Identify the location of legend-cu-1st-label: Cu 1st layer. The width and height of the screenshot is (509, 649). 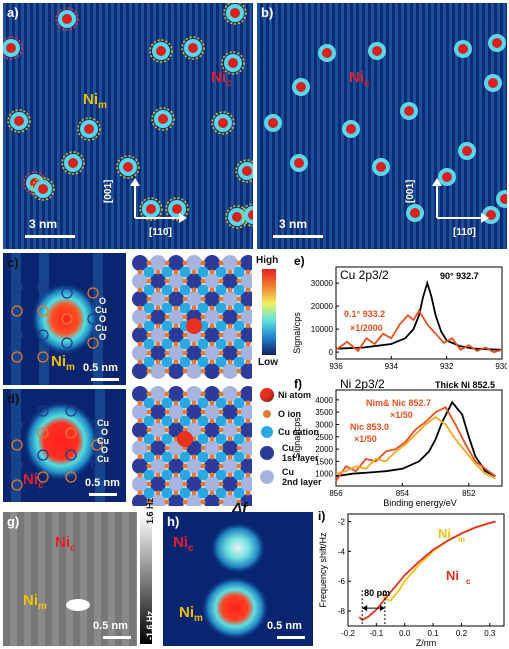
(300, 453).